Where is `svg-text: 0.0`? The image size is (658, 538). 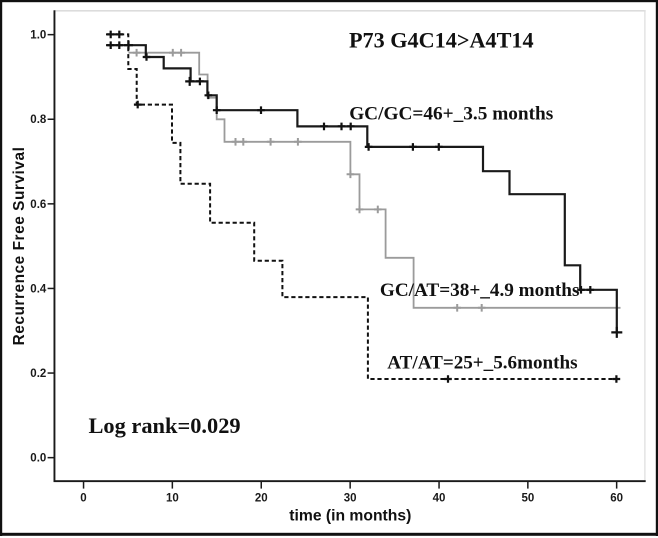 svg-text: 0.0 is located at coordinates (38, 459).